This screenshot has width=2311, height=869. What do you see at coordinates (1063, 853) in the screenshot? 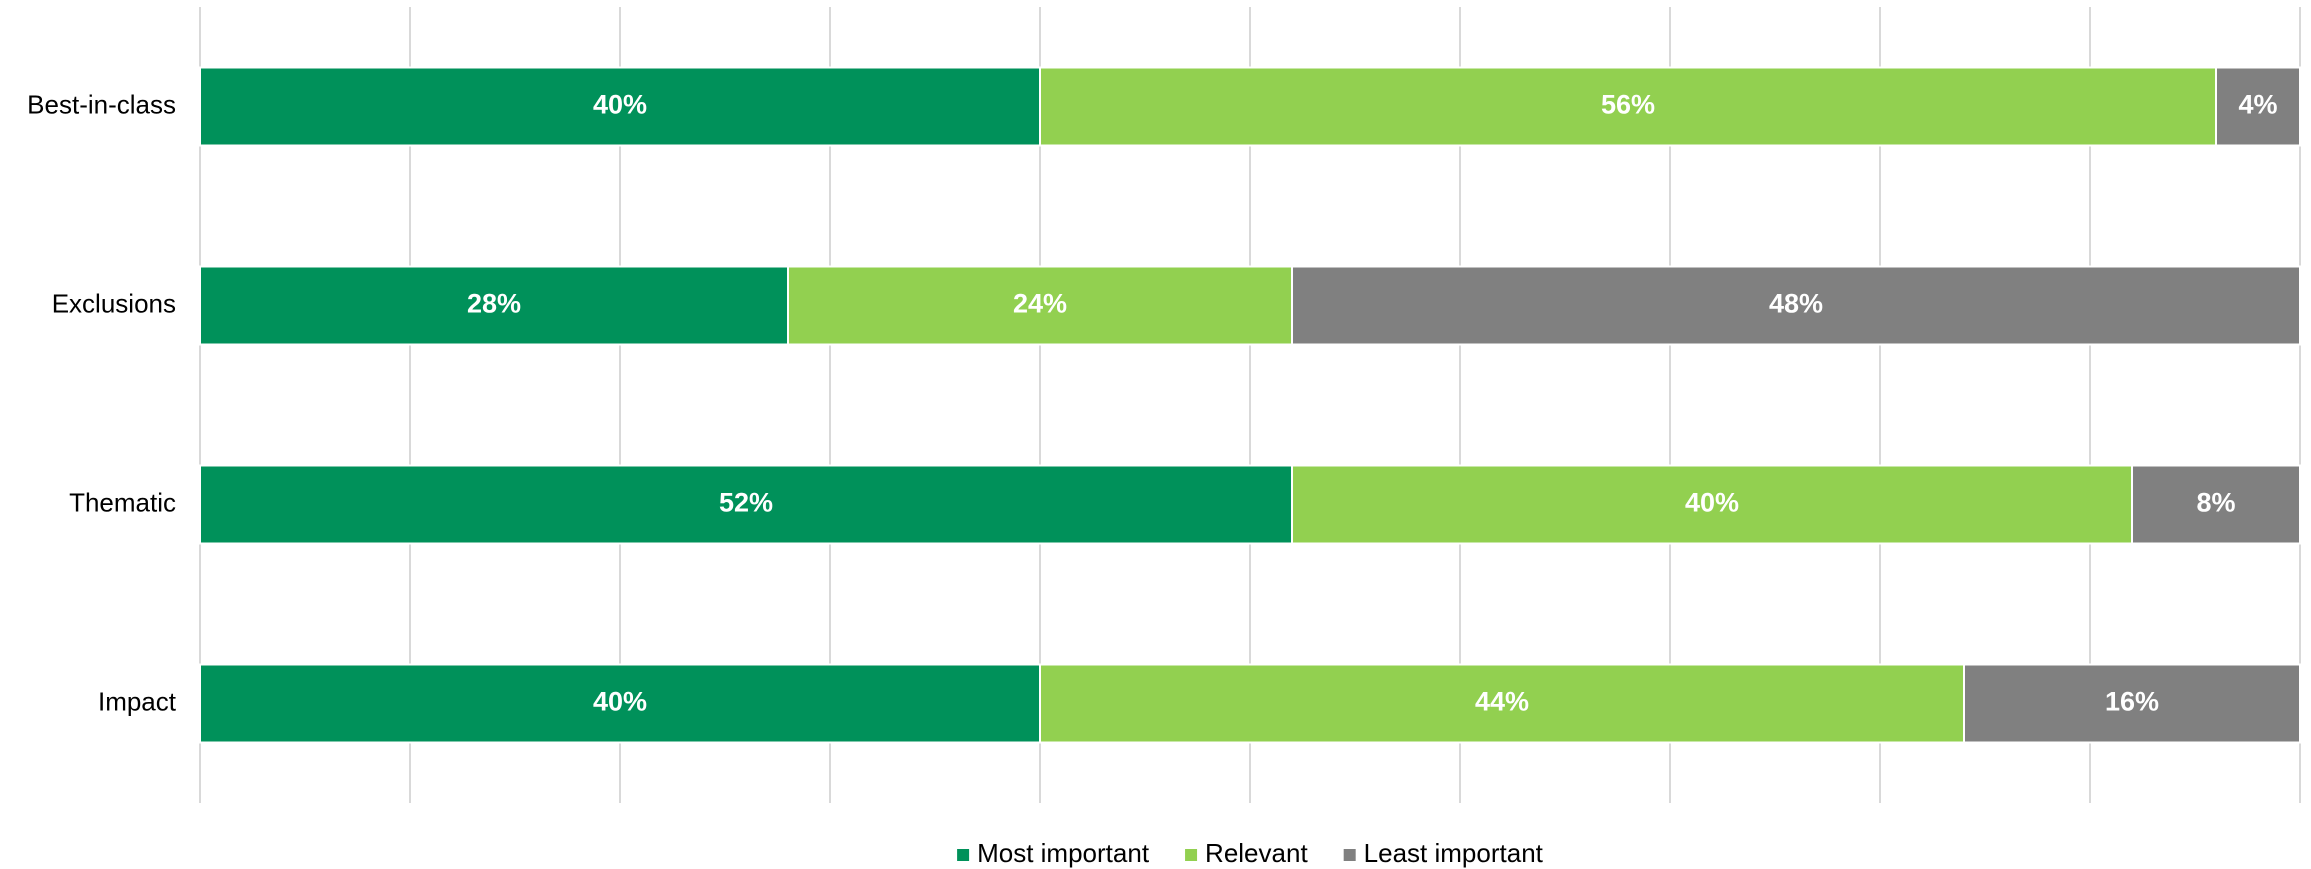
I see `legend-label: Most important` at bounding box center [1063, 853].